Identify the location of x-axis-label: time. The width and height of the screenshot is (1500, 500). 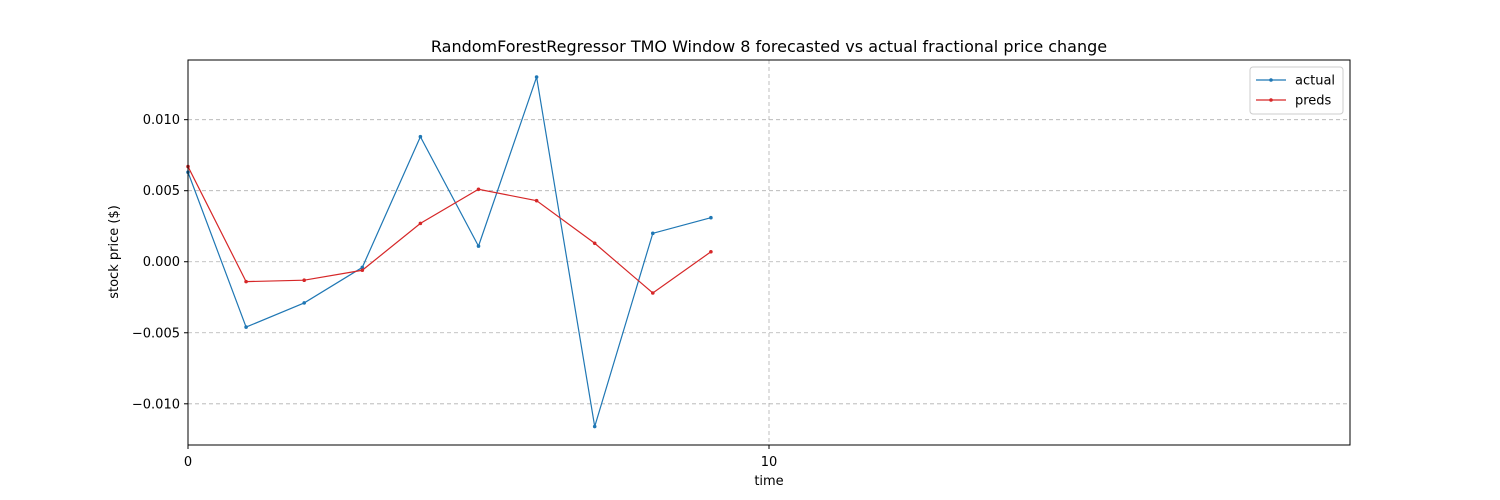
(768, 481).